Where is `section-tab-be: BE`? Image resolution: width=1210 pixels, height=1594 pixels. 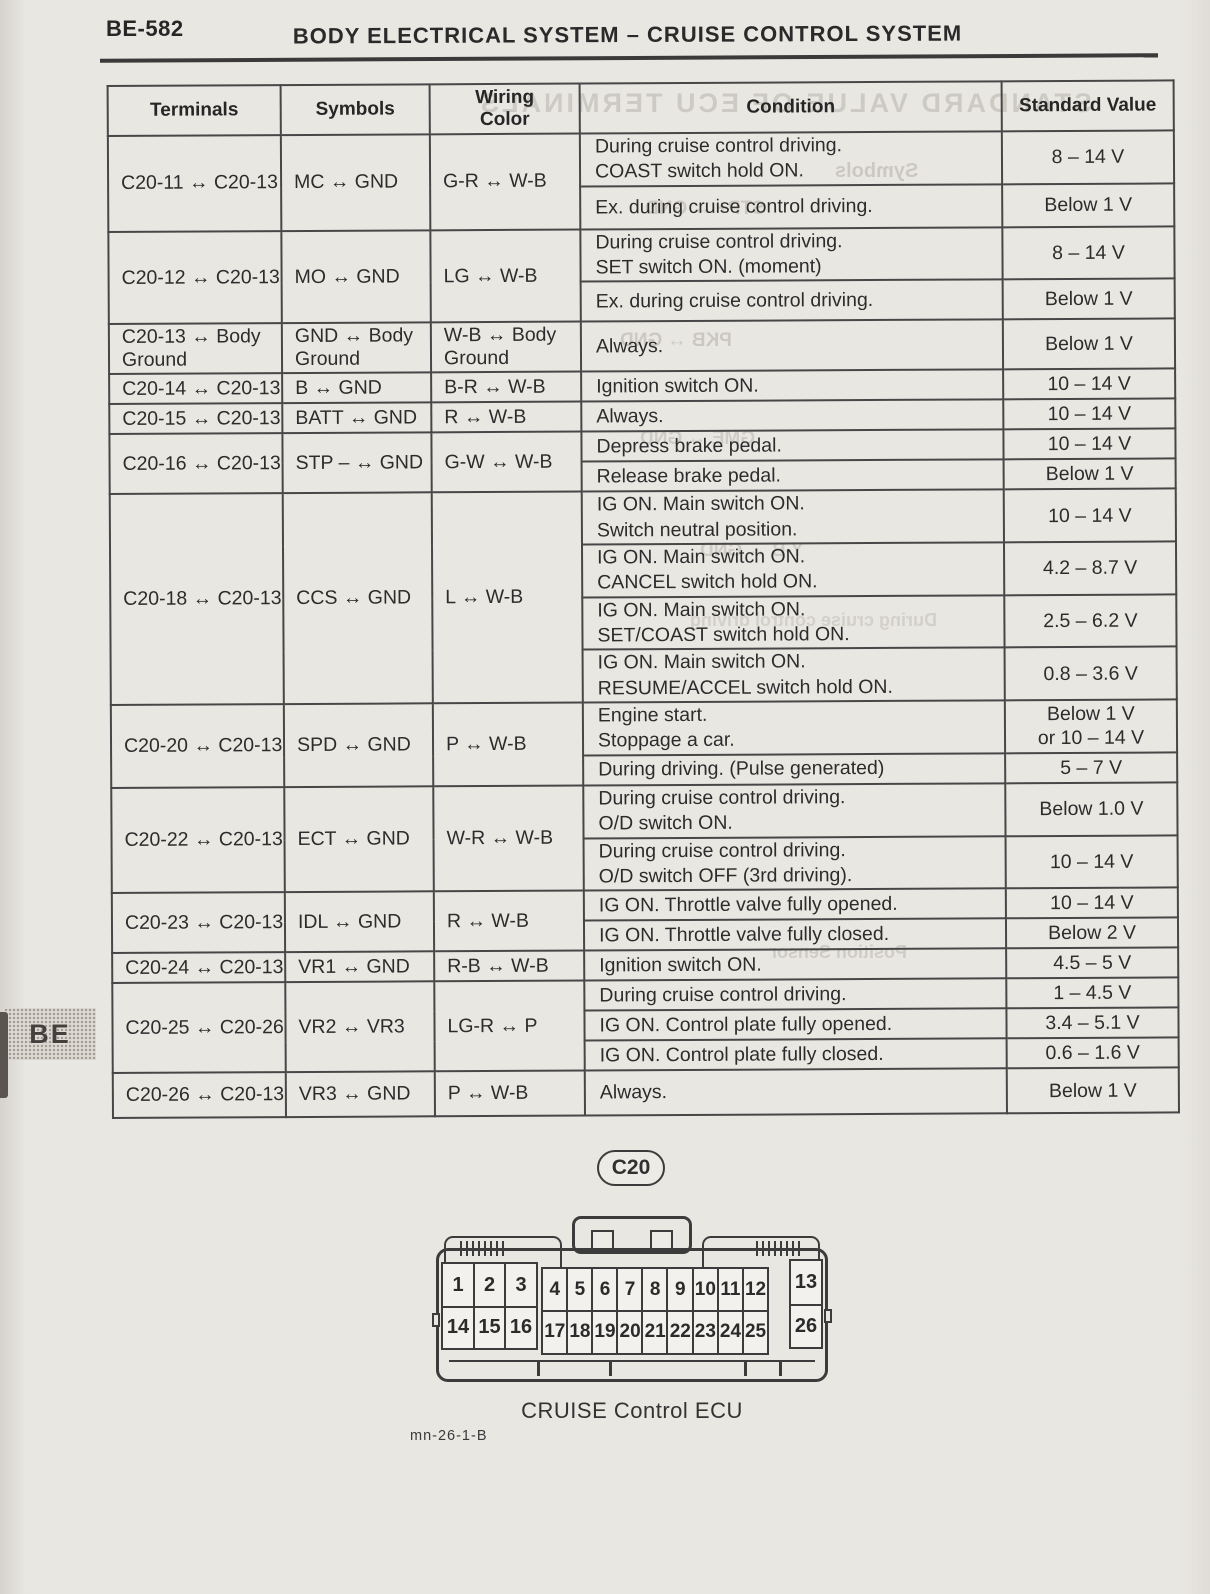 section-tab-be: BE is located at coordinates (50, 1034).